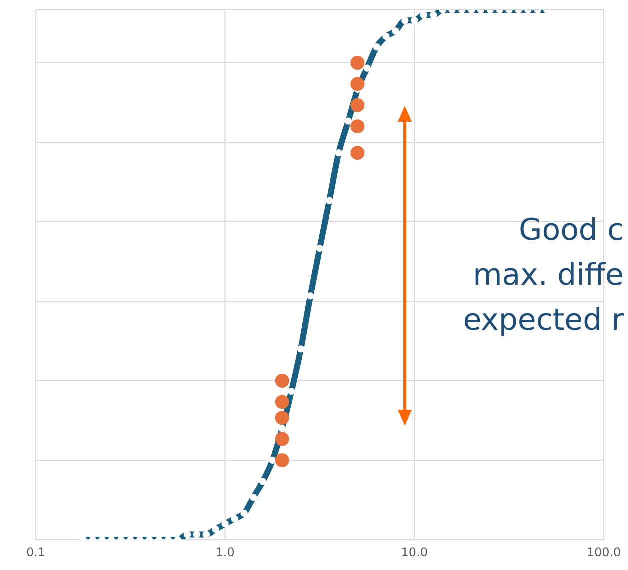 Image resolution: width=628 pixels, height=570 pixels. What do you see at coordinates (414, 553) in the screenshot?
I see `x-tick-label: 10.0` at bounding box center [414, 553].